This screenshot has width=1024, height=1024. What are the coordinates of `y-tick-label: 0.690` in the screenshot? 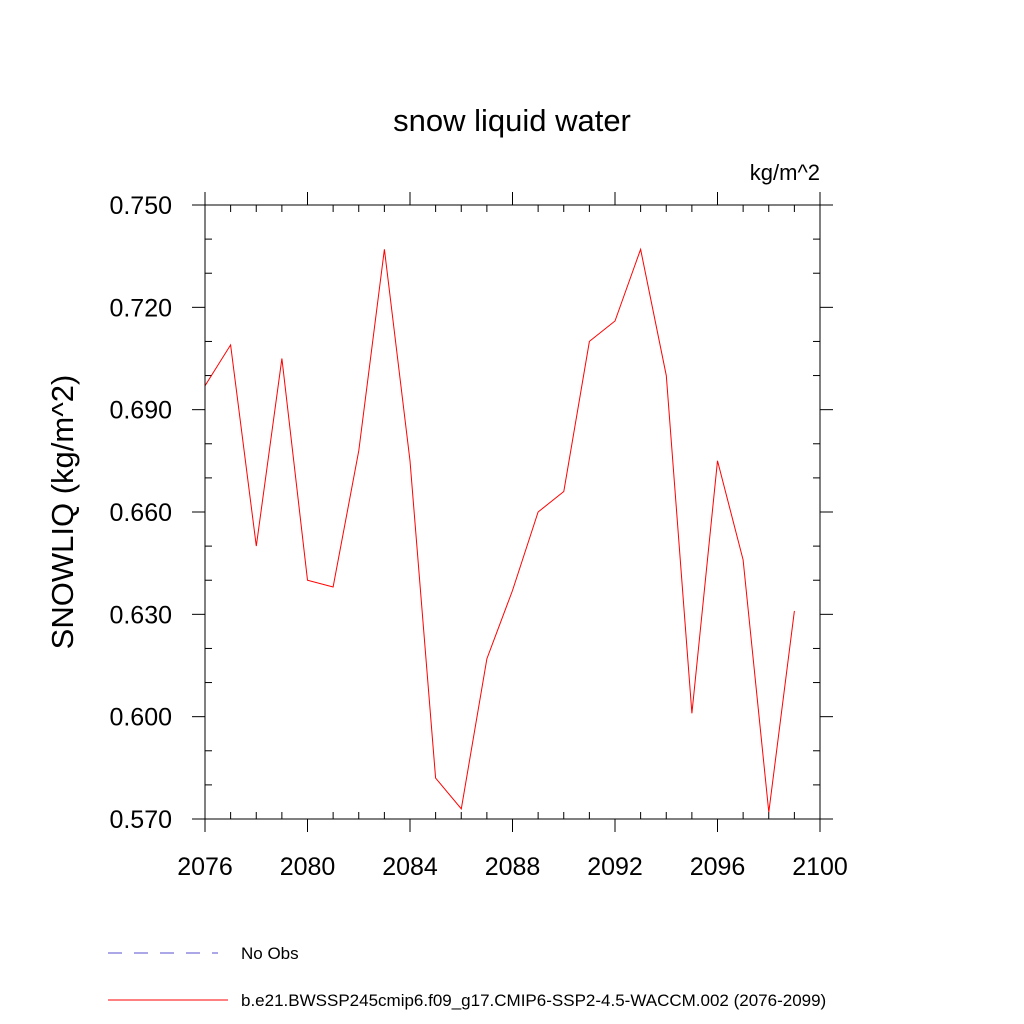 It's located at (140, 411).